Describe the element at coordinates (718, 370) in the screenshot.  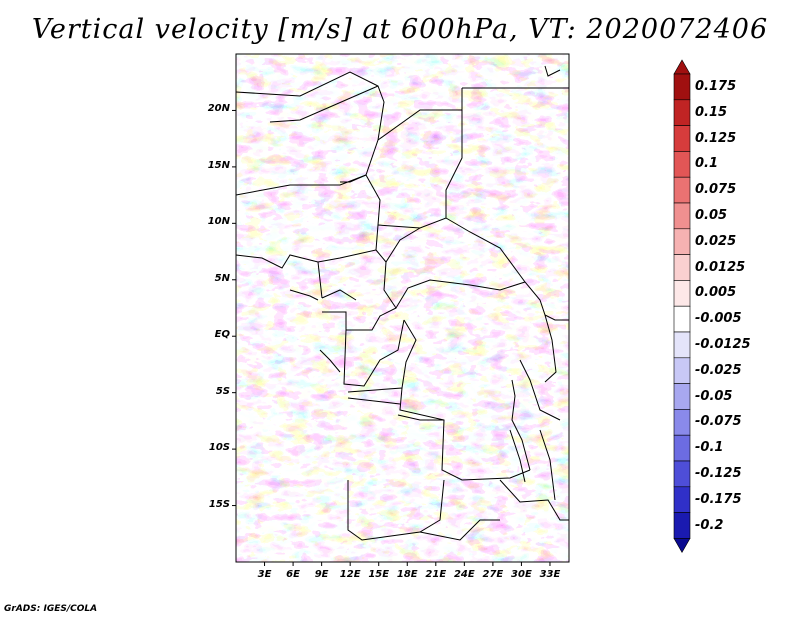
I see `colorbar-label: -0.025` at that location.